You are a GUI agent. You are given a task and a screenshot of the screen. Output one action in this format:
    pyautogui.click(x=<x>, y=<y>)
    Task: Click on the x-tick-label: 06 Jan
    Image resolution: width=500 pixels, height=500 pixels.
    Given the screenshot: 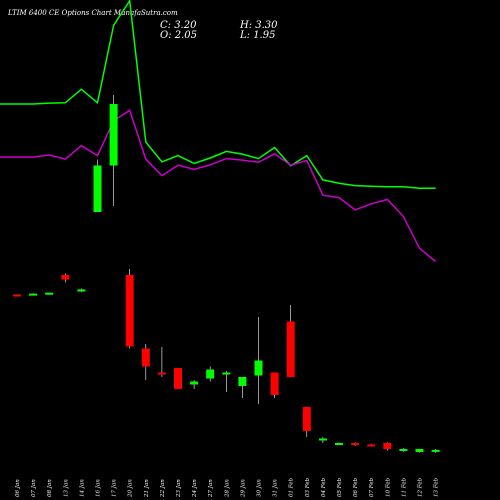 What is the action you would take?
    pyautogui.click(x=18, y=488)
    